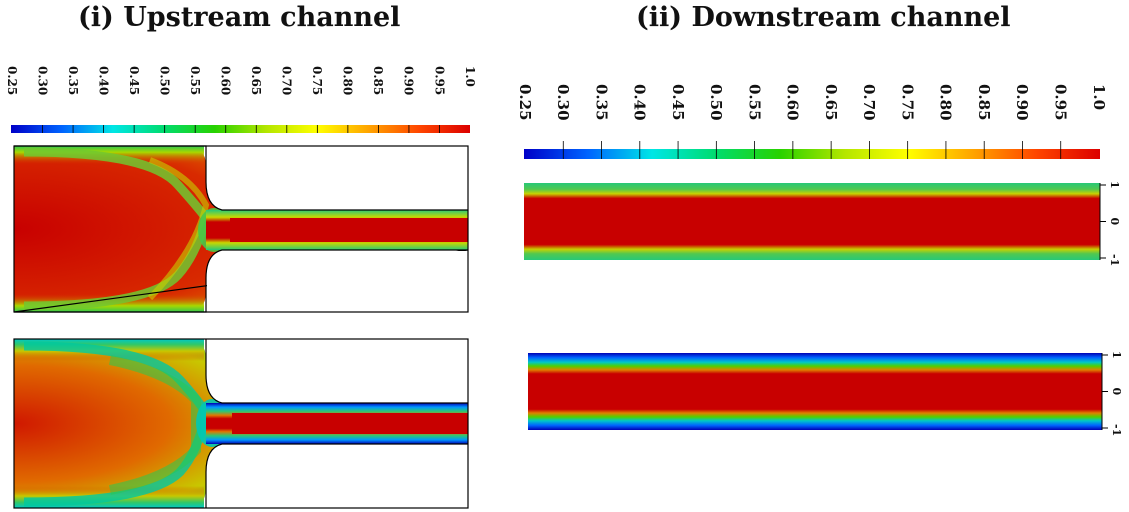 Image resolution: width=1129 pixels, height=512 pixels. What do you see at coordinates (1116, 392) in the screenshot?
I see `downstream-bottom-axis-tick-label: 0` at bounding box center [1116, 392].